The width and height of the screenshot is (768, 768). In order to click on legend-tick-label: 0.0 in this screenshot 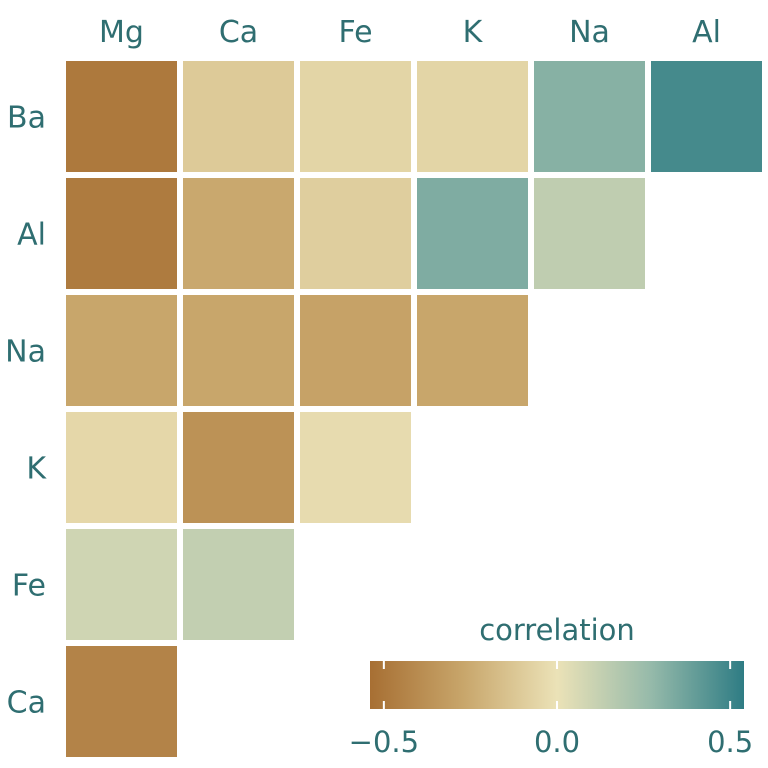, I will do `click(557, 742)`.